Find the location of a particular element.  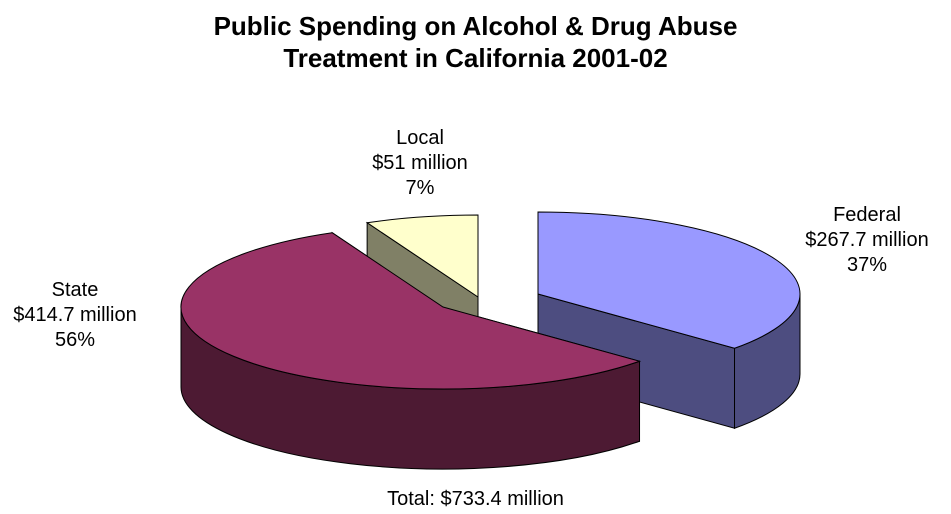

total-label: Total: $733.4 million is located at coordinates (475, 499).